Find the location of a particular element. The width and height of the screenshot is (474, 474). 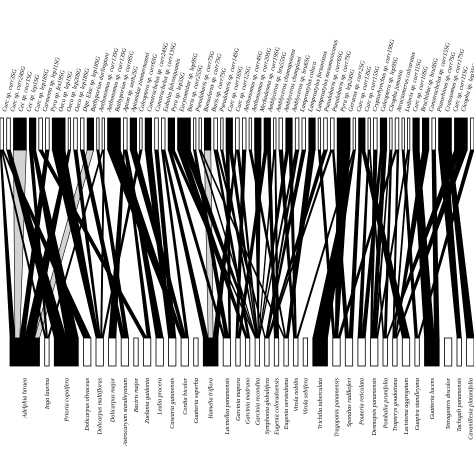

plant-label: Casearia guianensis is located at coordinates (172, 402).